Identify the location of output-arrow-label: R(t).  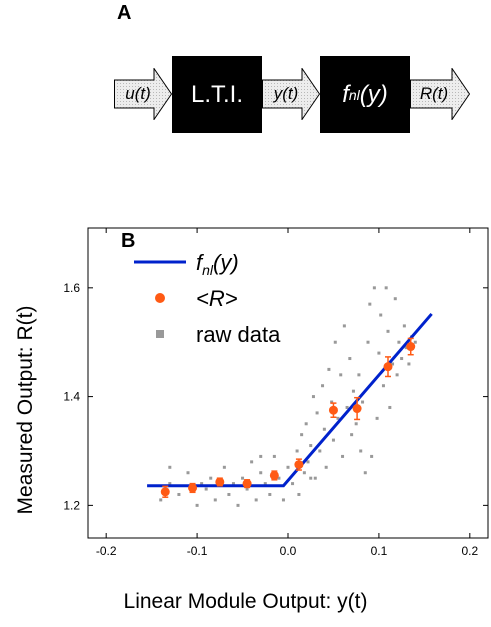
(434, 93).